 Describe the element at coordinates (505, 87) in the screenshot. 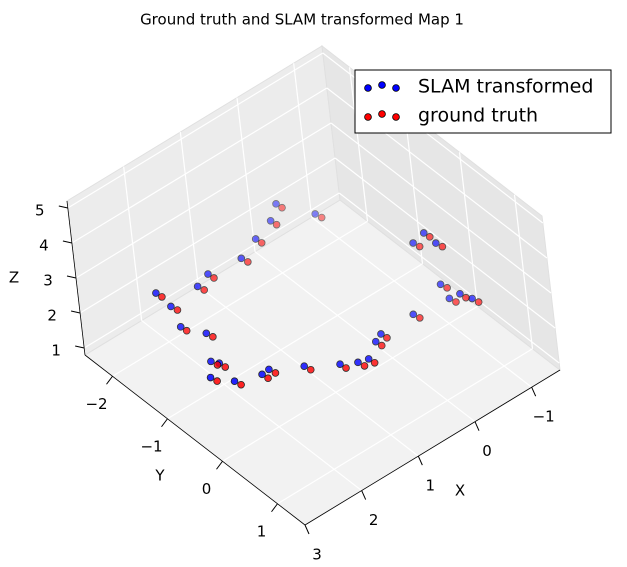

I see `legend-label: SLAM transformed` at that location.